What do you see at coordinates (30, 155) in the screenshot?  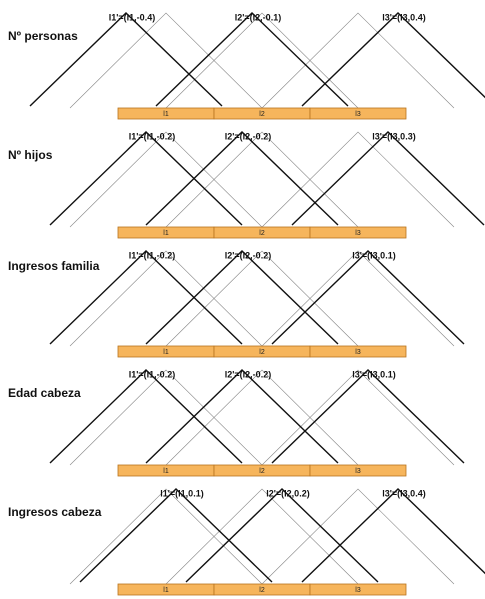 I see `panel-title: Nº hijos` at bounding box center [30, 155].